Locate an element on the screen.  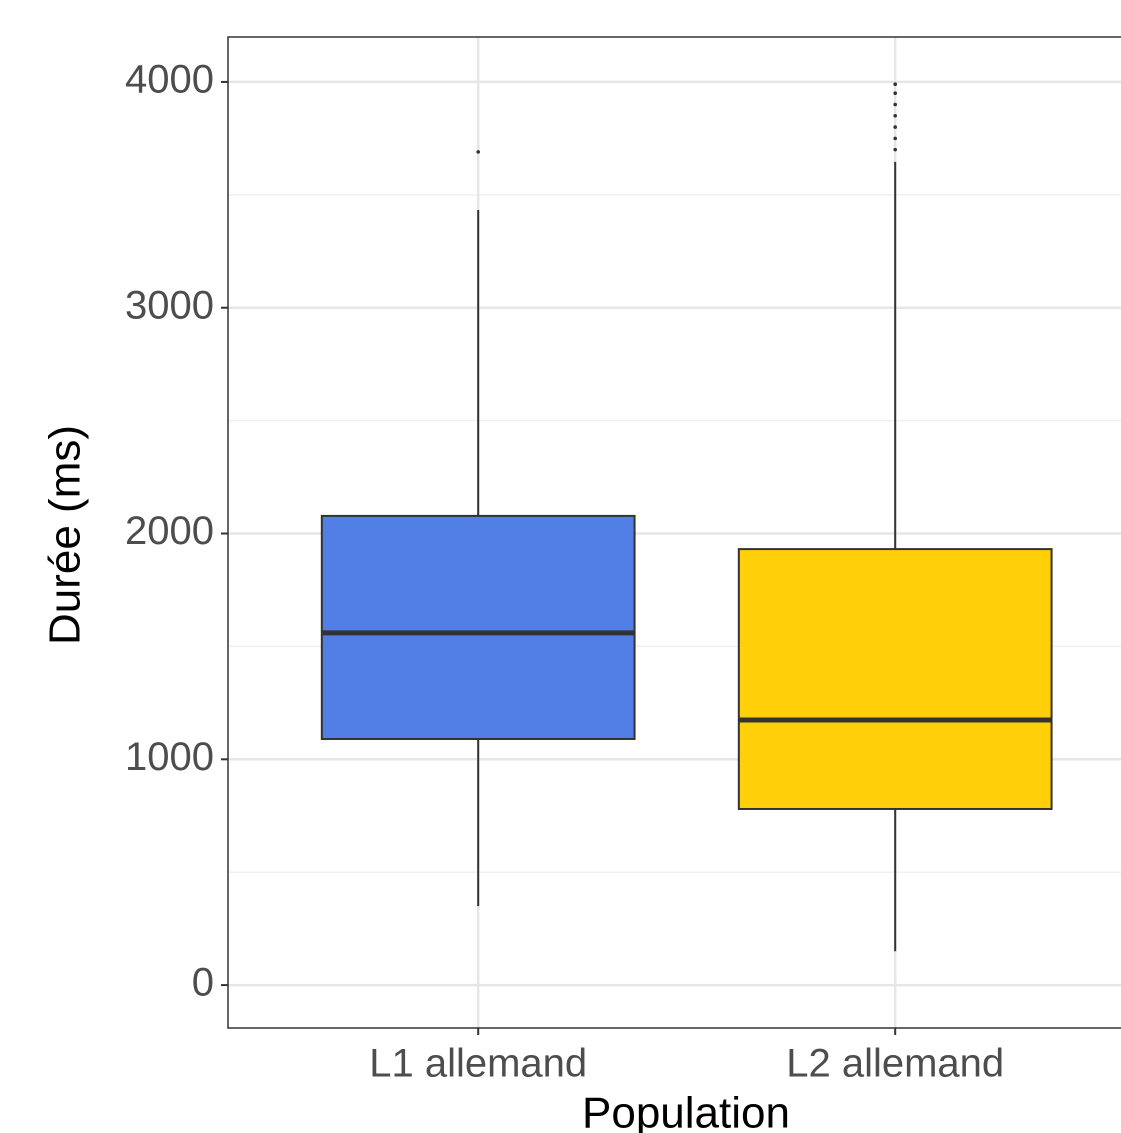
y-tick-label: 1000 is located at coordinates (169, 757).